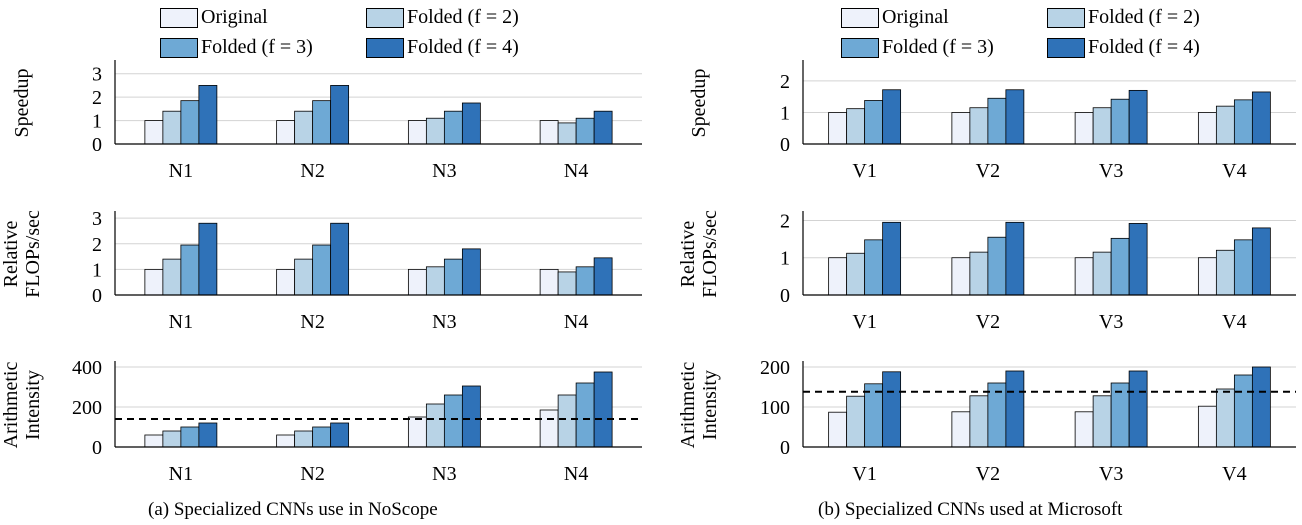 The height and width of the screenshot is (525, 1302). I want to click on x-tick-label: N3, so click(444, 171).